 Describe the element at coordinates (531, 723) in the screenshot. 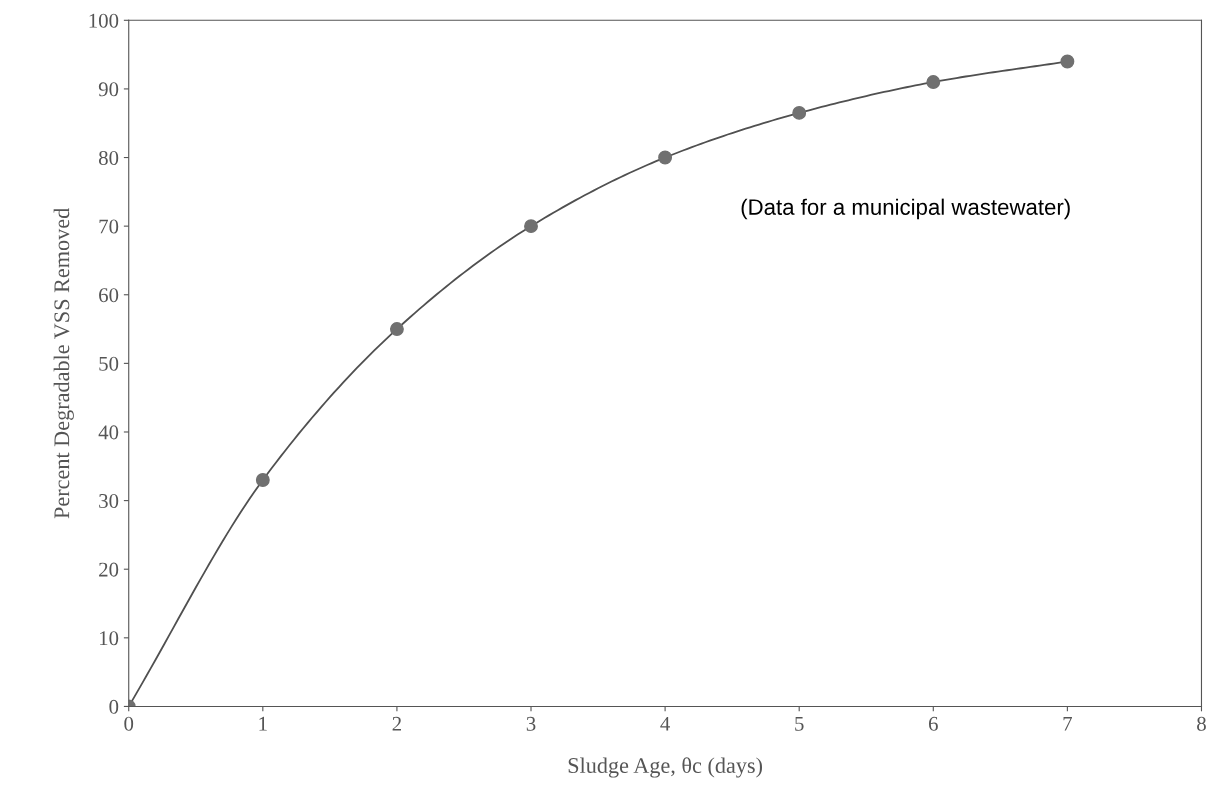

I see `x-tick-label: 3` at that location.